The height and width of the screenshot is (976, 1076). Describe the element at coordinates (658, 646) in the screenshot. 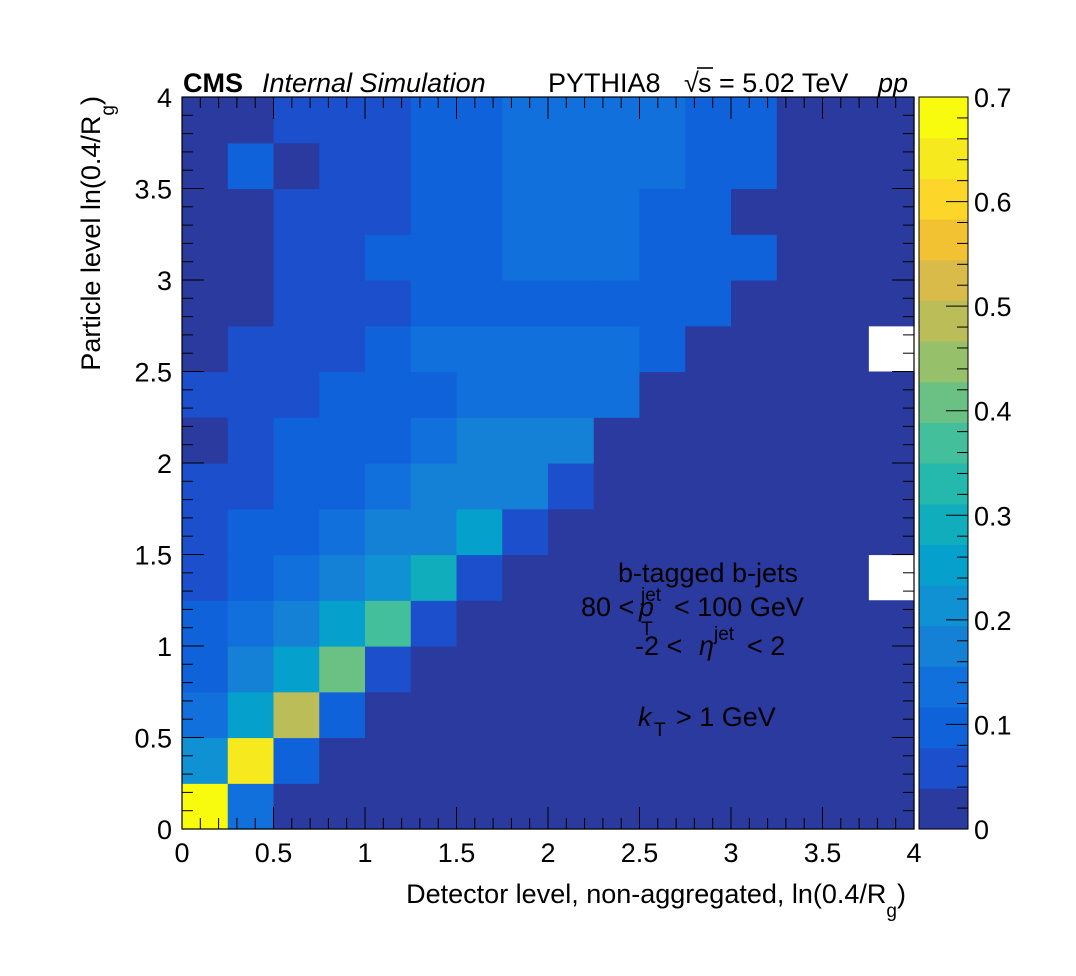

I see `eta-cut-left: -2 <` at that location.